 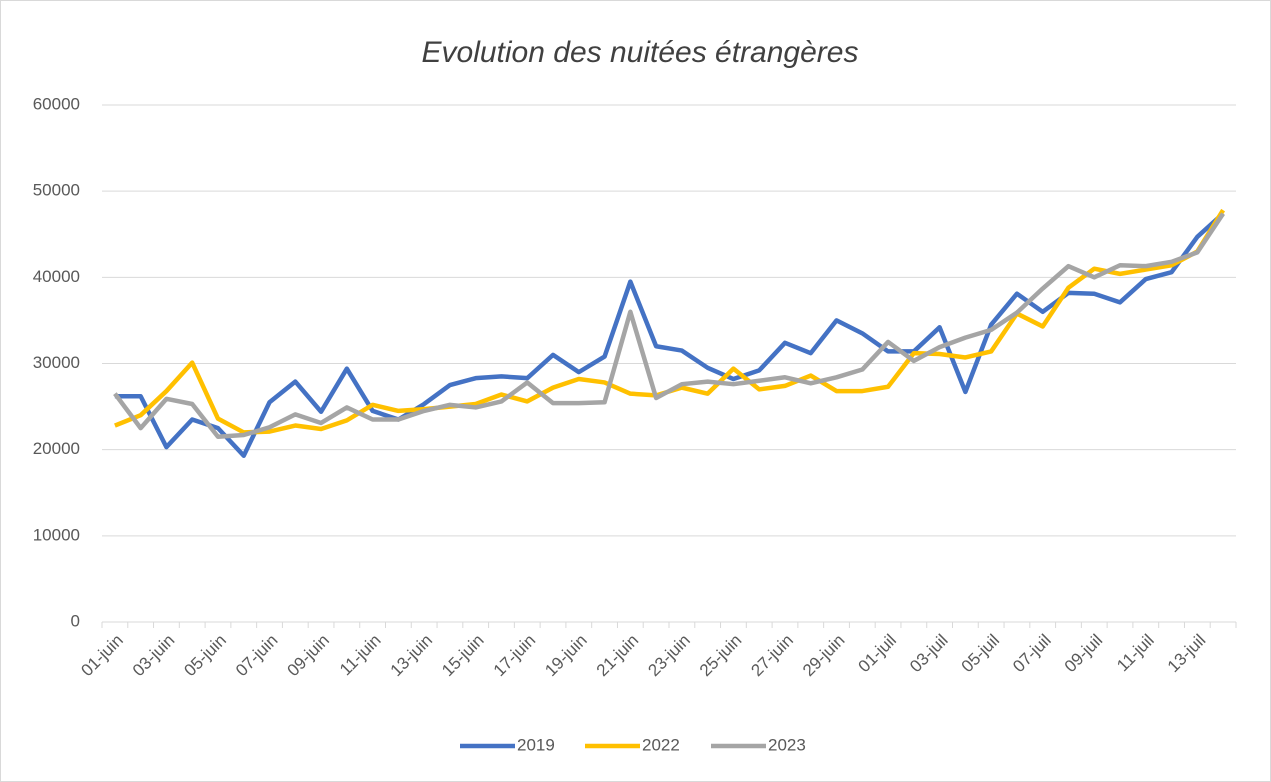 I want to click on y-tick-label: 30000, so click(x=56, y=362).